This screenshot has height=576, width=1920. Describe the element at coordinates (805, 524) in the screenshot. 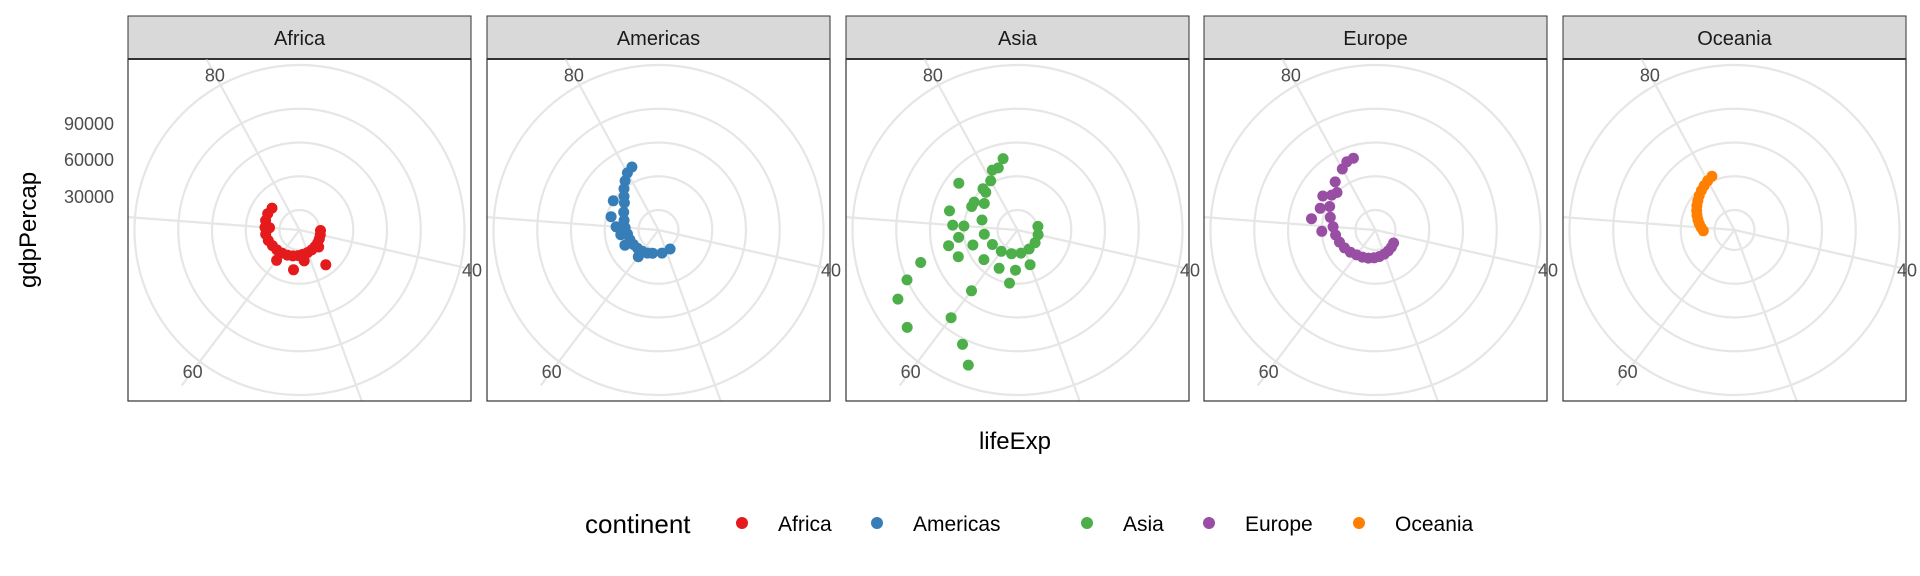

I see `legend-label-africa: Africa` at that location.